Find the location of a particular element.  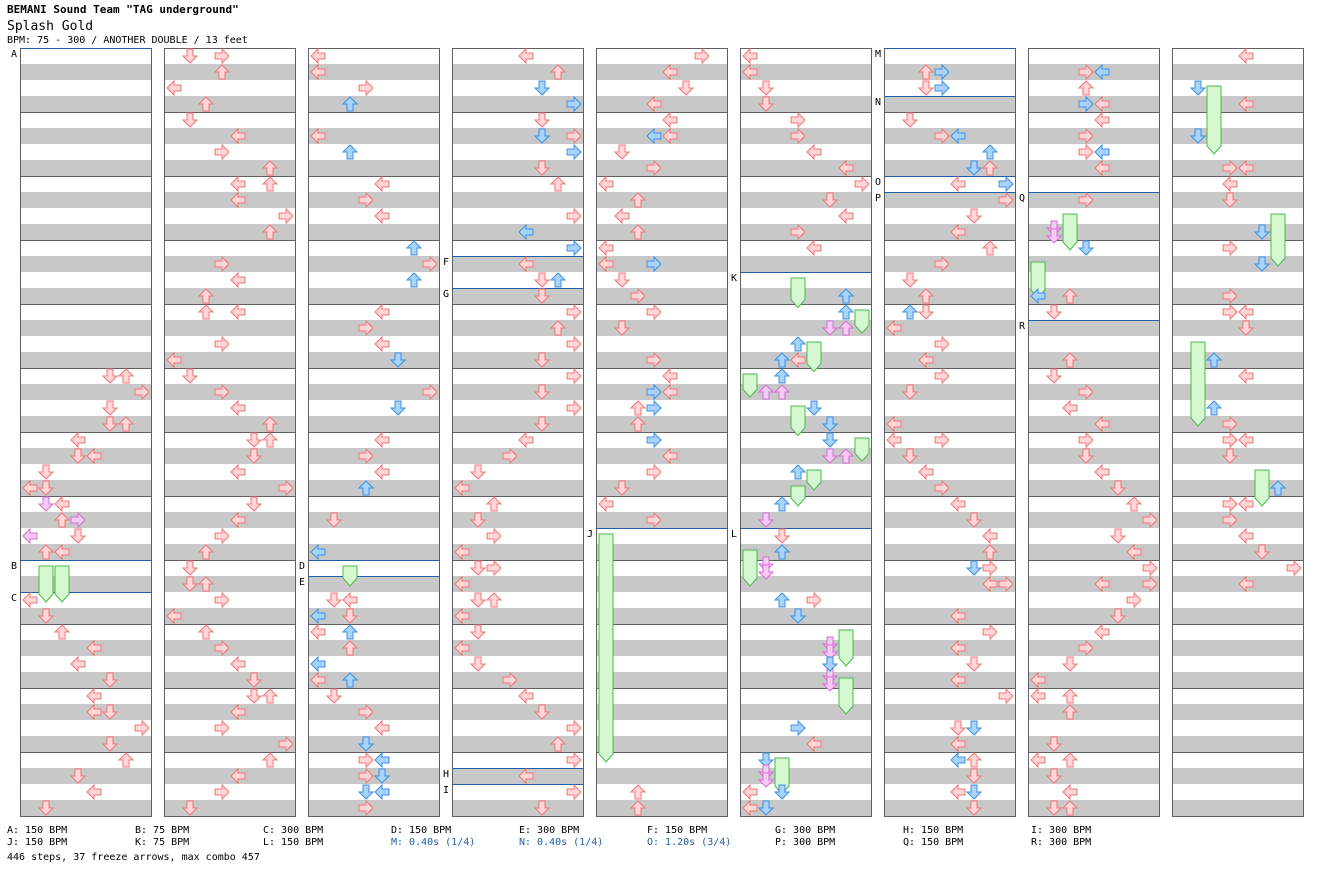

legend-item: C: 300 BPM is located at coordinates (293, 830).